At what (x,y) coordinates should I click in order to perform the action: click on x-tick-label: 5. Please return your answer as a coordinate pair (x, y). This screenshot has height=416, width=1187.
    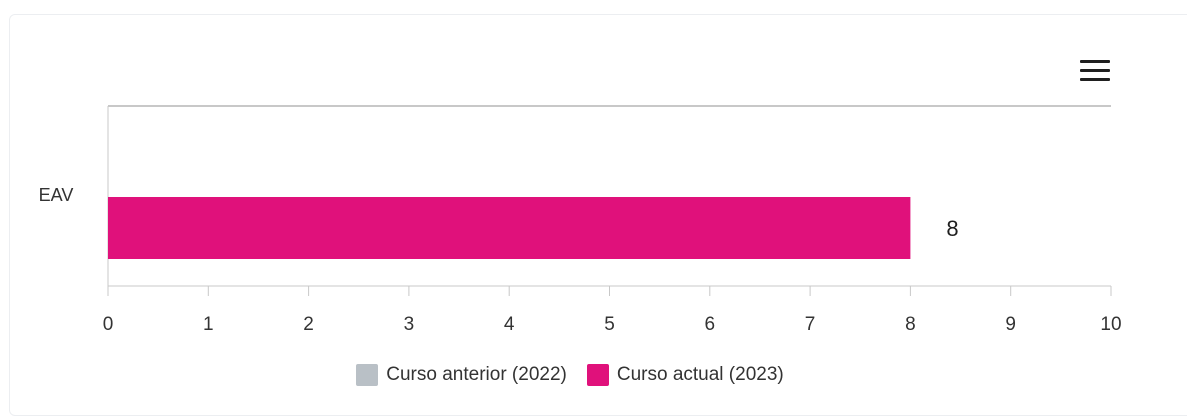
    Looking at the image, I should click on (609, 324).